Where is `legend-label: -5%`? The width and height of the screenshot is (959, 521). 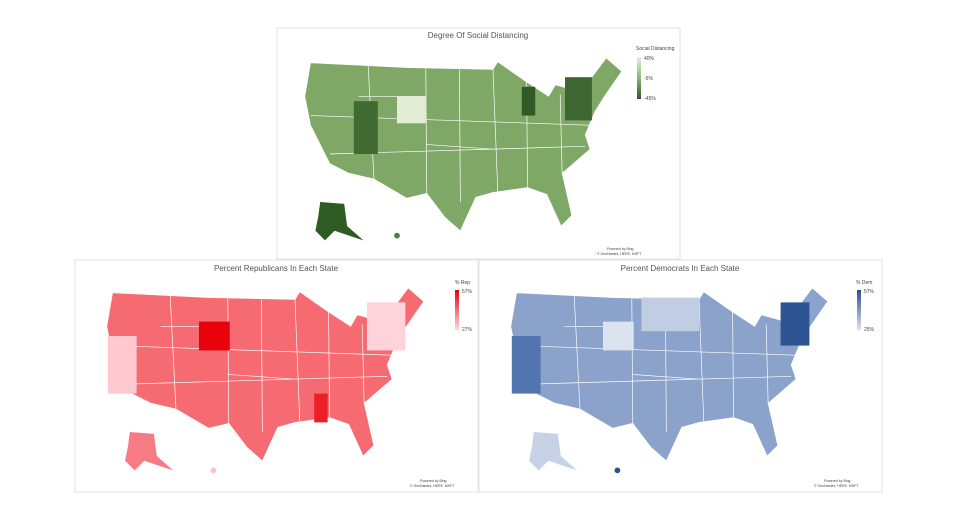 legend-label: -5% is located at coordinates (648, 79).